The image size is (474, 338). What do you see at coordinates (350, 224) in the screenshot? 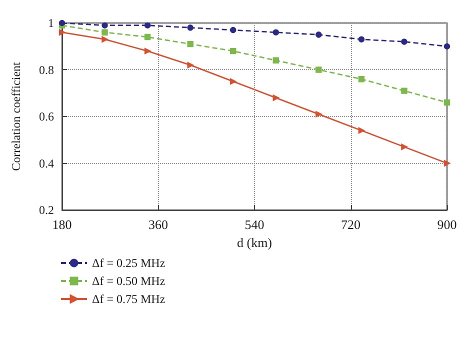
I see `x-tick-label: 720` at bounding box center [350, 224].